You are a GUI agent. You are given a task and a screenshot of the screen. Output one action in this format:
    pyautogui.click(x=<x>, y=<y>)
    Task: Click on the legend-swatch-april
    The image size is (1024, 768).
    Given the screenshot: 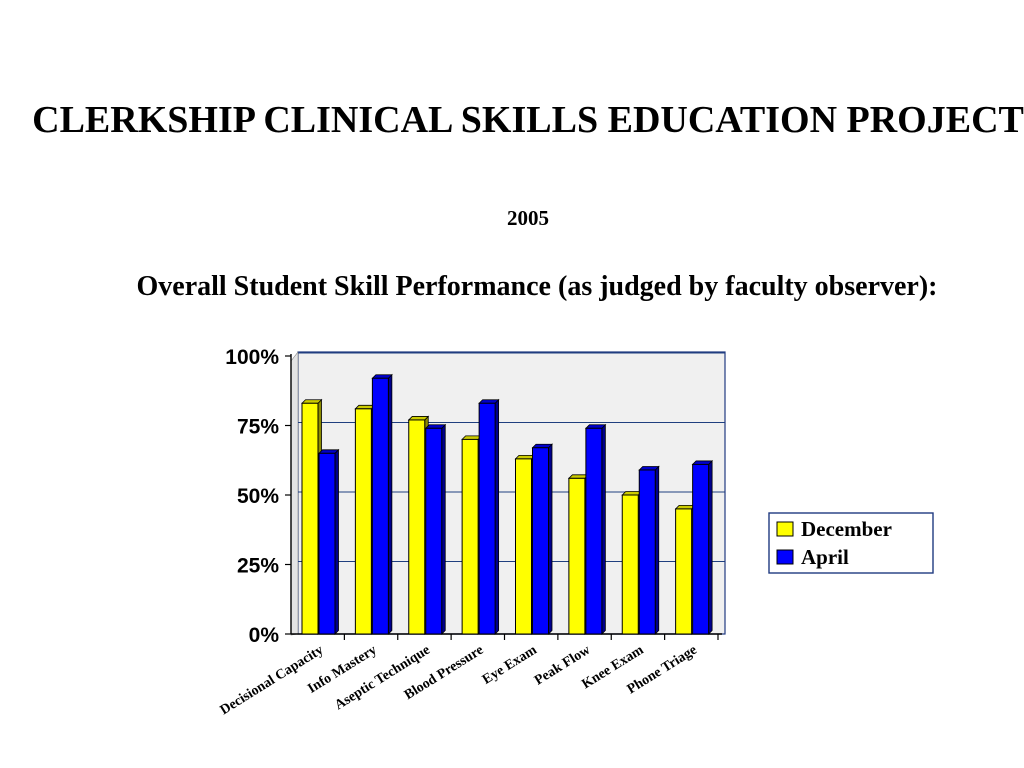 What is the action you would take?
    pyautogui.click(x=785, y=557)
    